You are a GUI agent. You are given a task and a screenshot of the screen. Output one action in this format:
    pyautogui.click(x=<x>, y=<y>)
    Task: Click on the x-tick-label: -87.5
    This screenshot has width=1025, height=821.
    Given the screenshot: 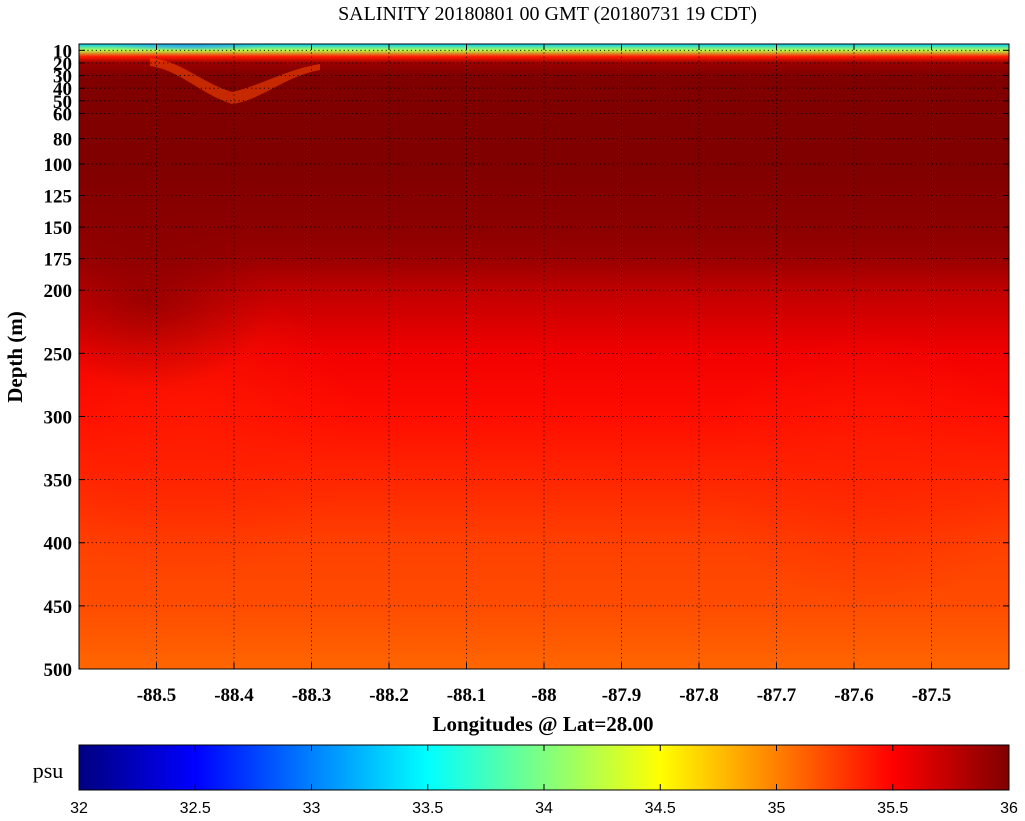 What is the action you would take?
    pyautogui.click(x=932, y=695)
    